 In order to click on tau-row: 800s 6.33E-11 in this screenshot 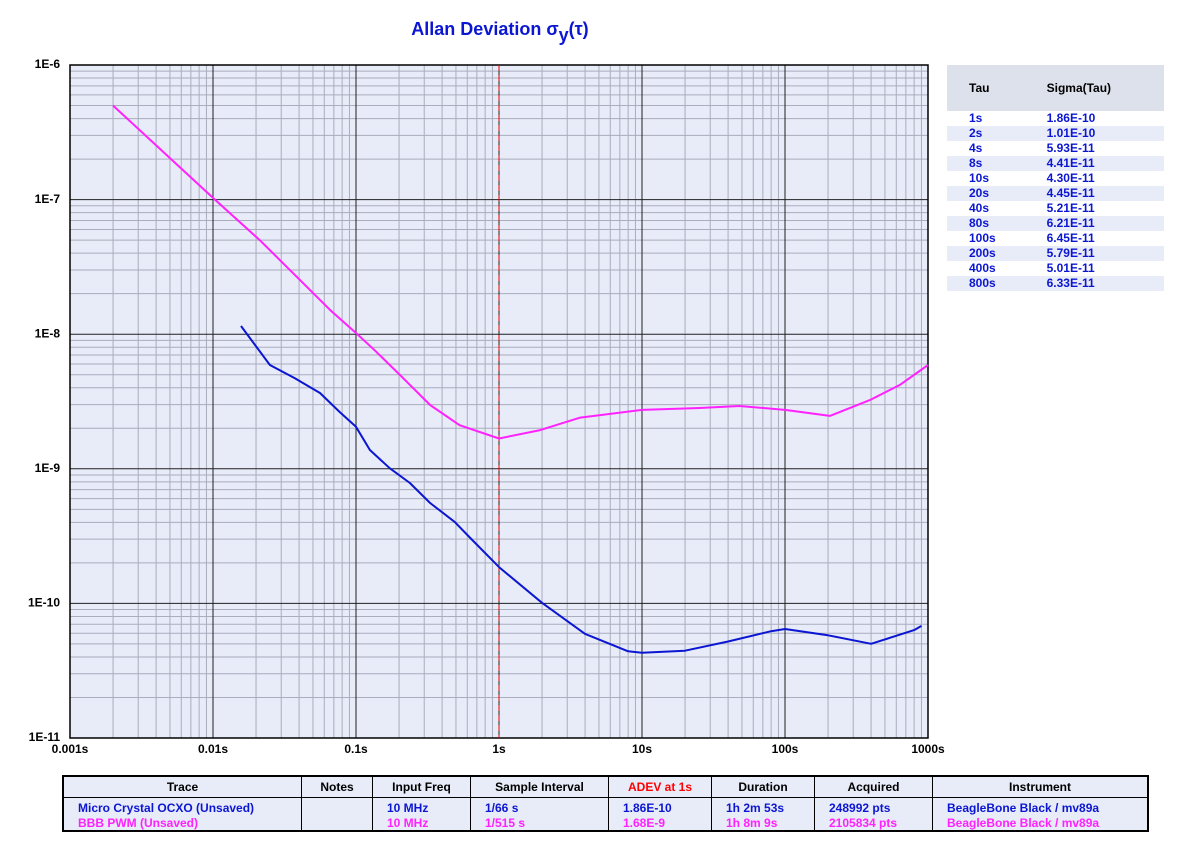, I will do `click(1055, 283)`.